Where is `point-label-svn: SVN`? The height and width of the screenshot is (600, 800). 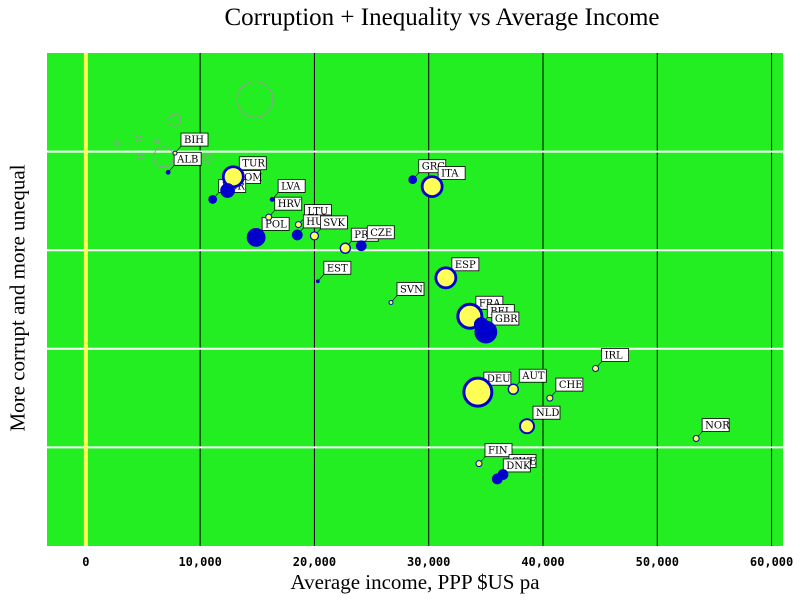
point-label-svn: SVN is located at coordinates (411, 289).